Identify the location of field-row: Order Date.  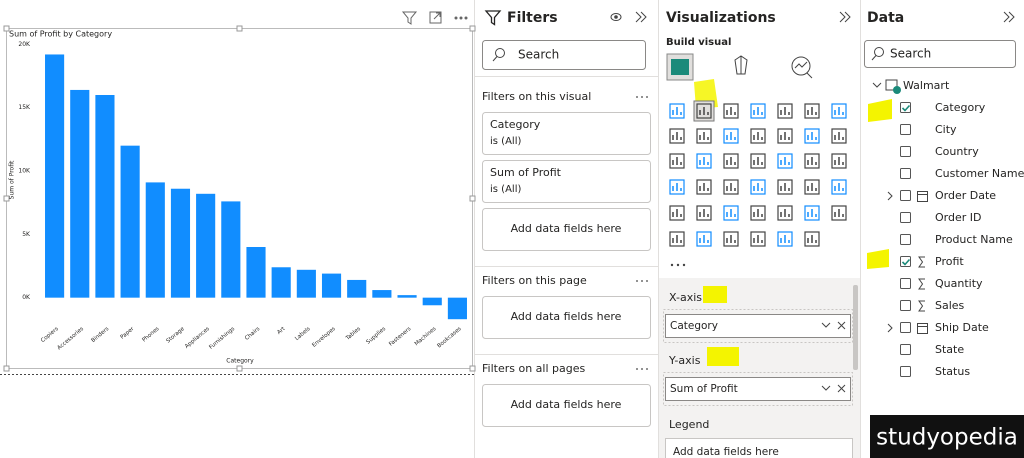
(941, 195).